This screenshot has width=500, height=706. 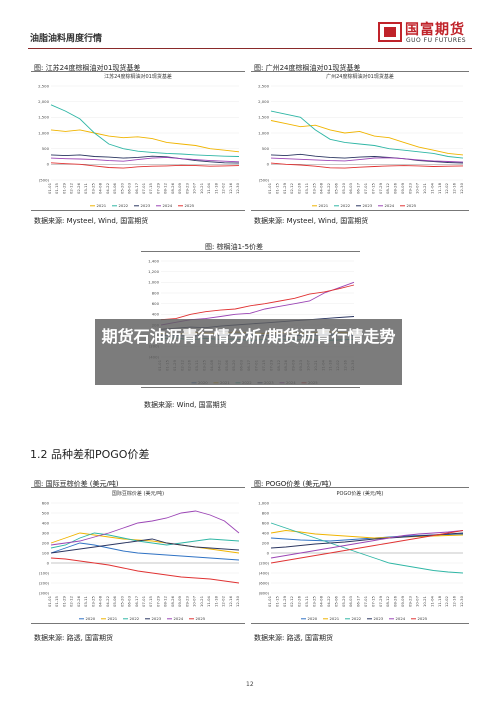 What do you see at coordinates (257, 302) in the screenshot?
I see `series-line-2025` at bounding box center [257, 302].